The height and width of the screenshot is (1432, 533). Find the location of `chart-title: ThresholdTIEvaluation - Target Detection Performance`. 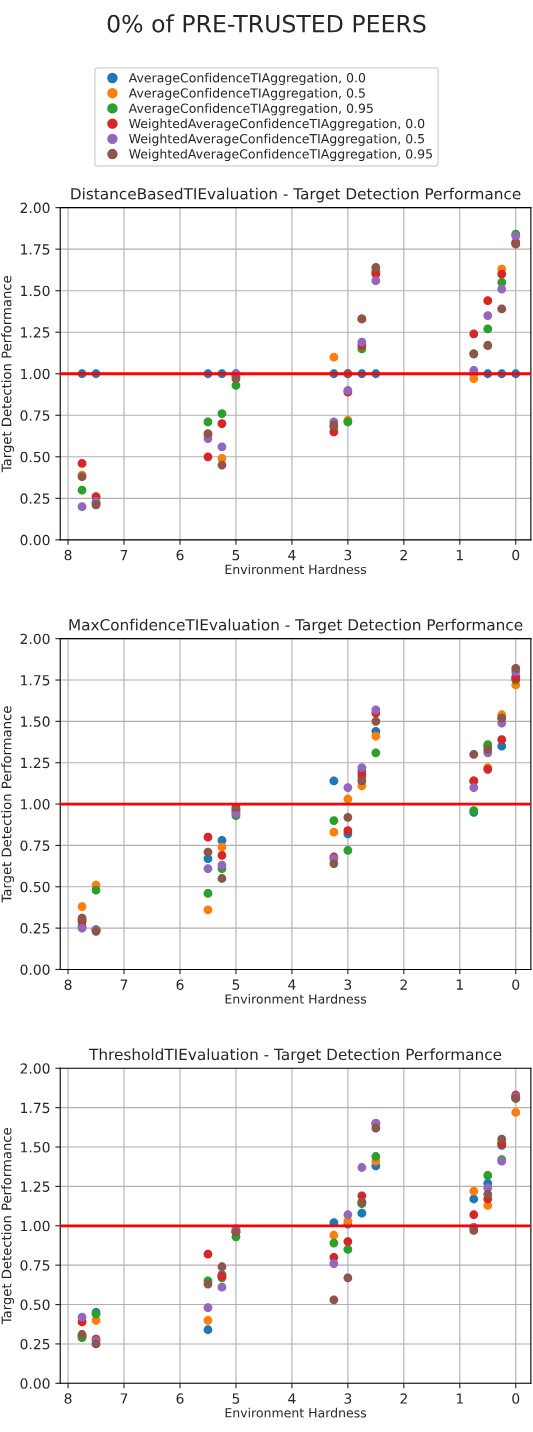

chart-title: ThresholdTIEvaluation - Target Detection Performance is located at coordinates (295, 1056).